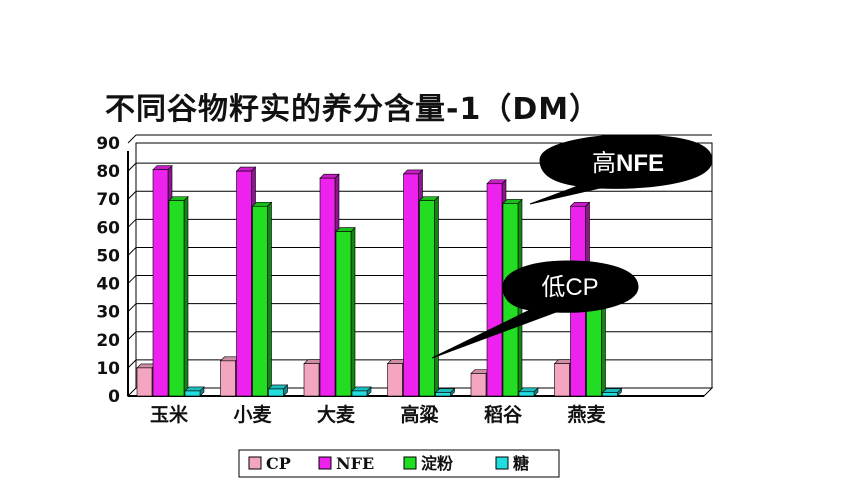 This screenshot has height=484, width=860. What do you see at coordinates (108, 256) in the screenshot?
I see `y-tick-label: 50` at bounding box center [108, 256].